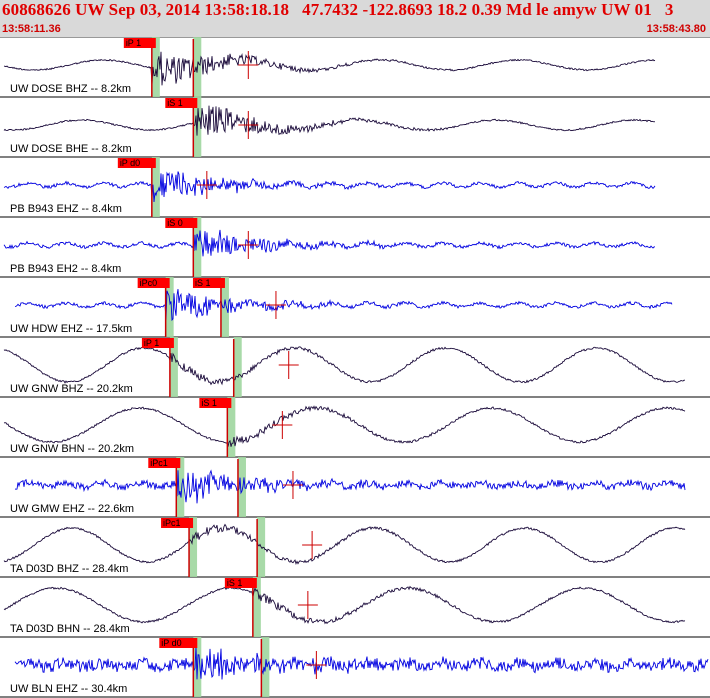 This screenshot has height=698, width=710. I want to click on trace-panel: iP d0 PB B943 EHZ -- 8.4km, so click(355, 187).